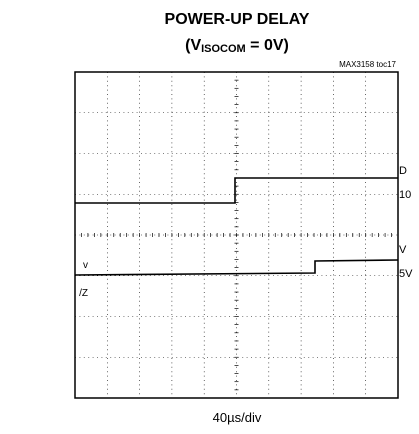  I want to click on subtitle: (VISOCOM = 0V), so click(237, 46).